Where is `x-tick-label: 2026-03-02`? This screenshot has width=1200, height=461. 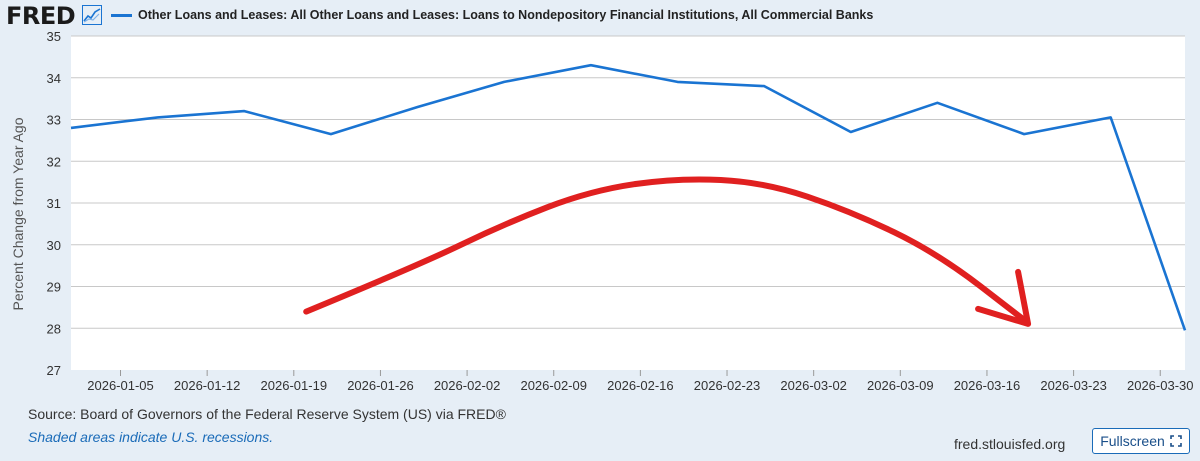 x-tick-label: 2026-03-02 is located at coordinates (813, 385).